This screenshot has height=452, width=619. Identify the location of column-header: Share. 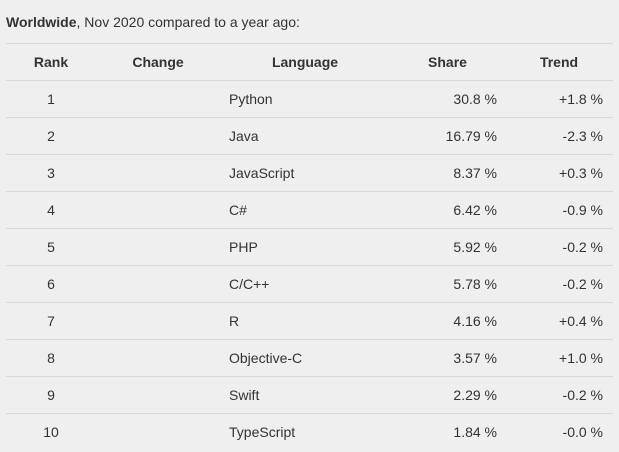
(447, 62).